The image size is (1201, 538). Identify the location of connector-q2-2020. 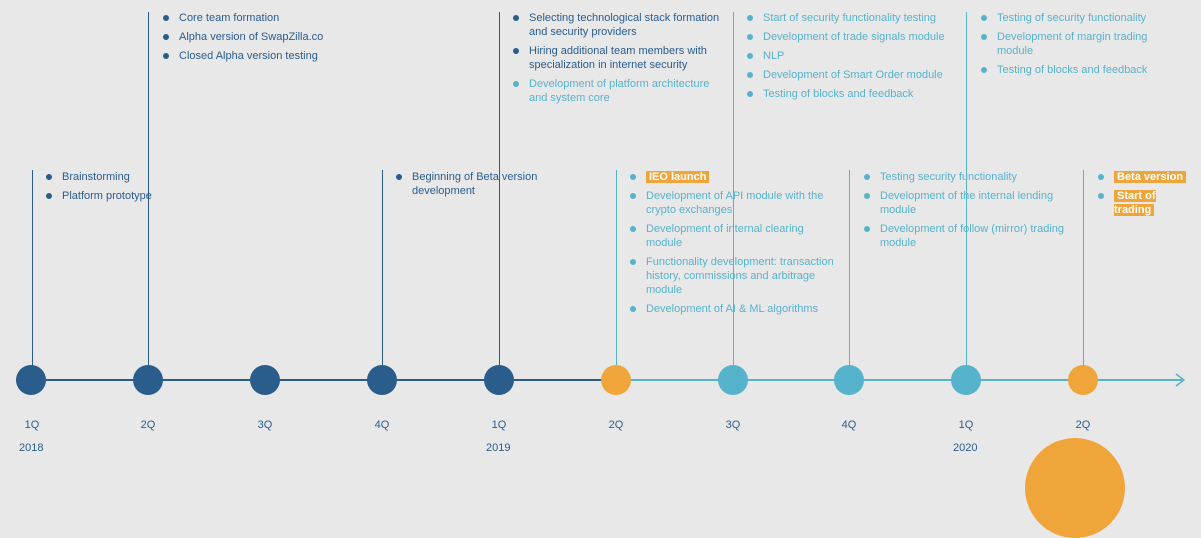
(1083, 275).